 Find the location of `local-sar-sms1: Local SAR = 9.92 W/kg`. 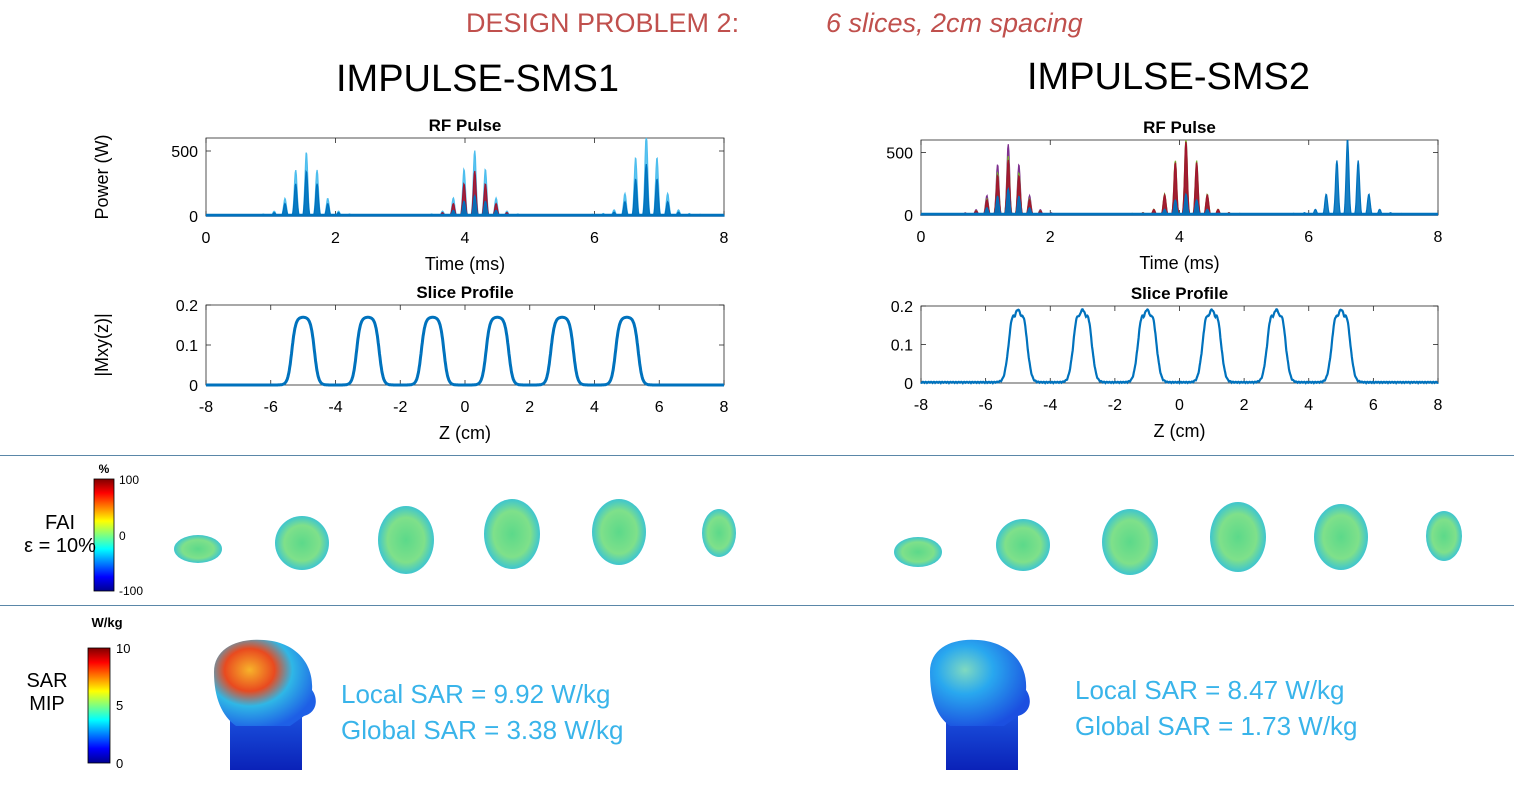

local-sar-sms1: Local SAR = 9.92 W/kg is located at coordinates (476, 694).